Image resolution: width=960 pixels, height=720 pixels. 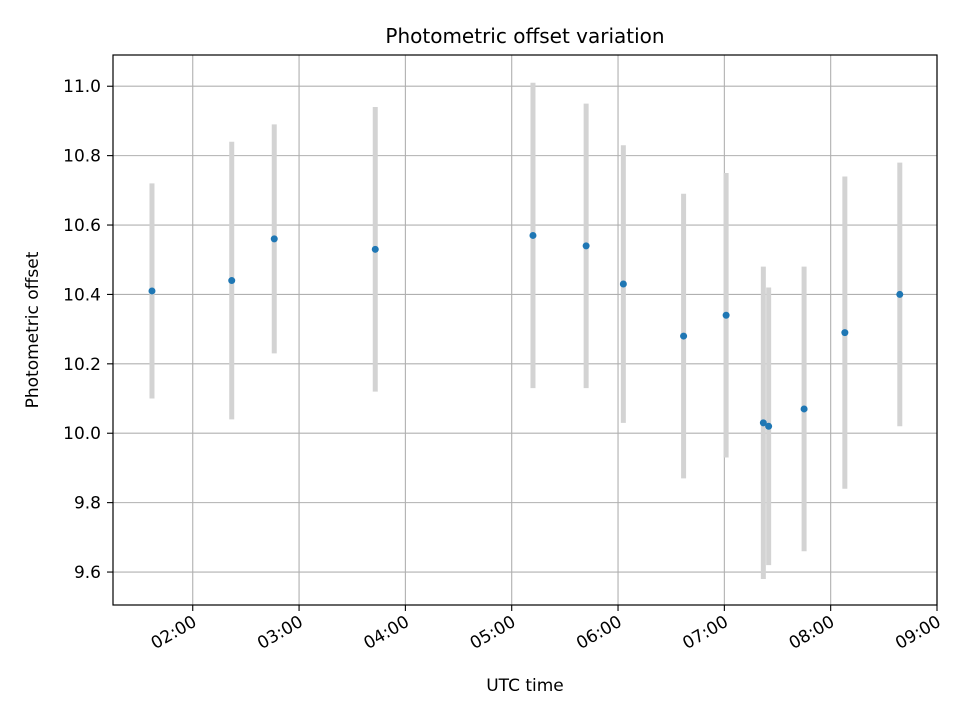 What do you see at coordinates (82, 226) in the screenshot?
I see `y-tick-label: 10.6` at bounding box center [82, 226].